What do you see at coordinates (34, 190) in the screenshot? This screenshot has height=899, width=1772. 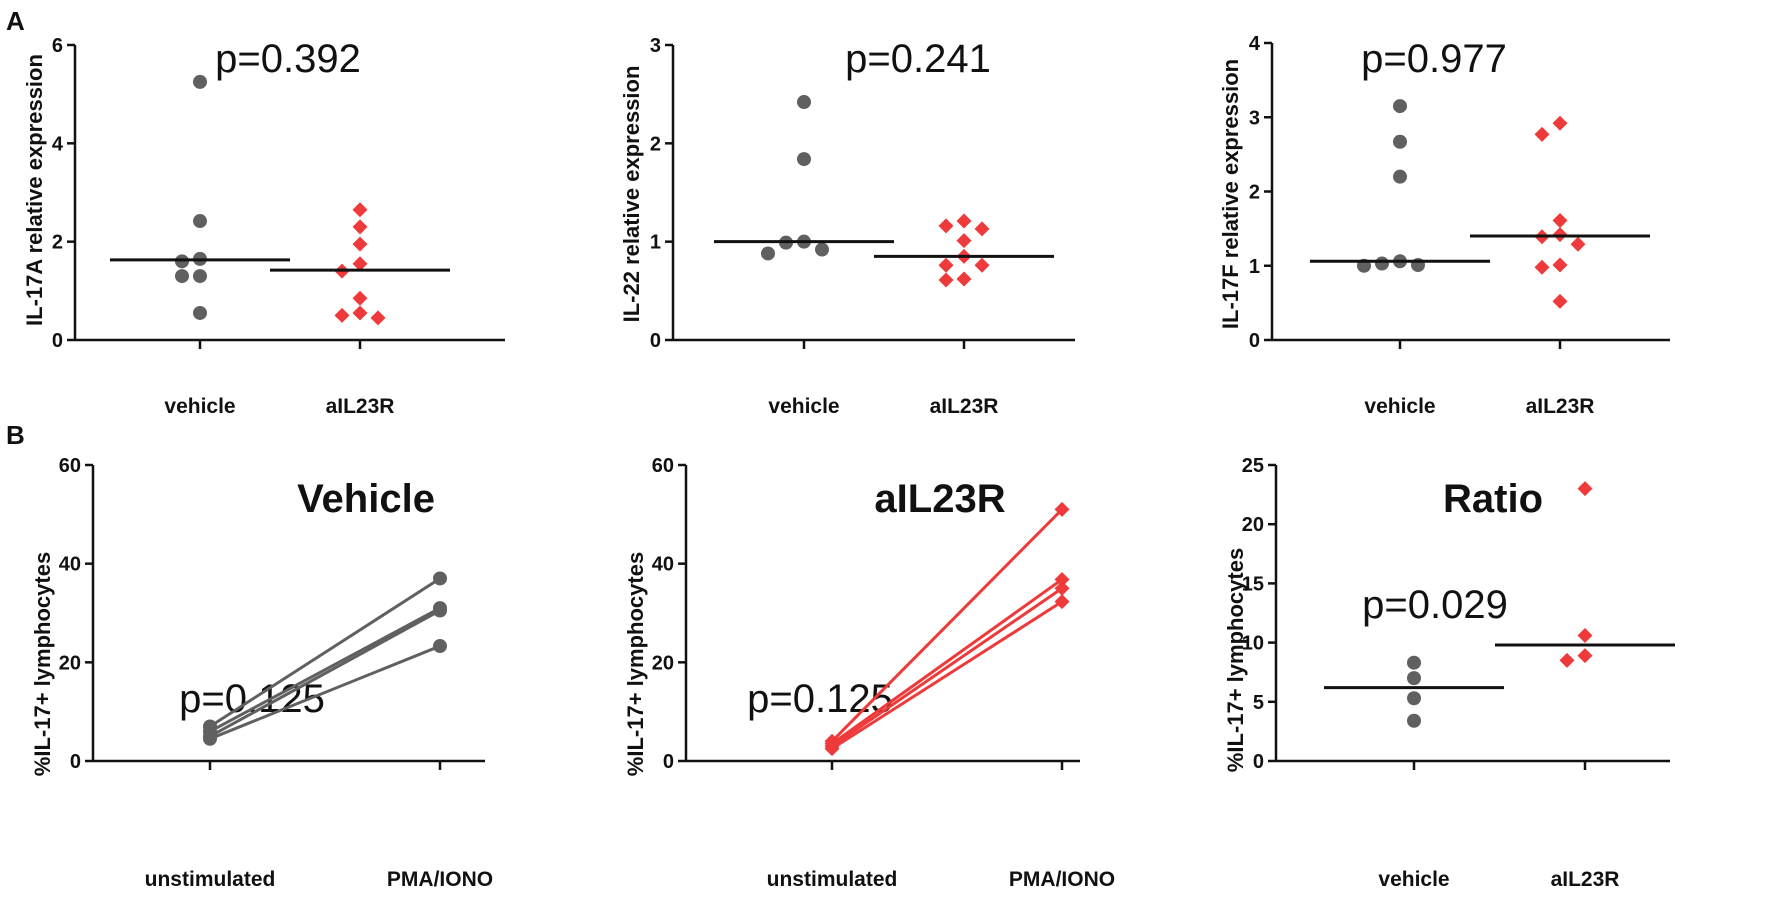 I see `y-axis-label: IL-17A relative expression` at bounding box center [34, 190].